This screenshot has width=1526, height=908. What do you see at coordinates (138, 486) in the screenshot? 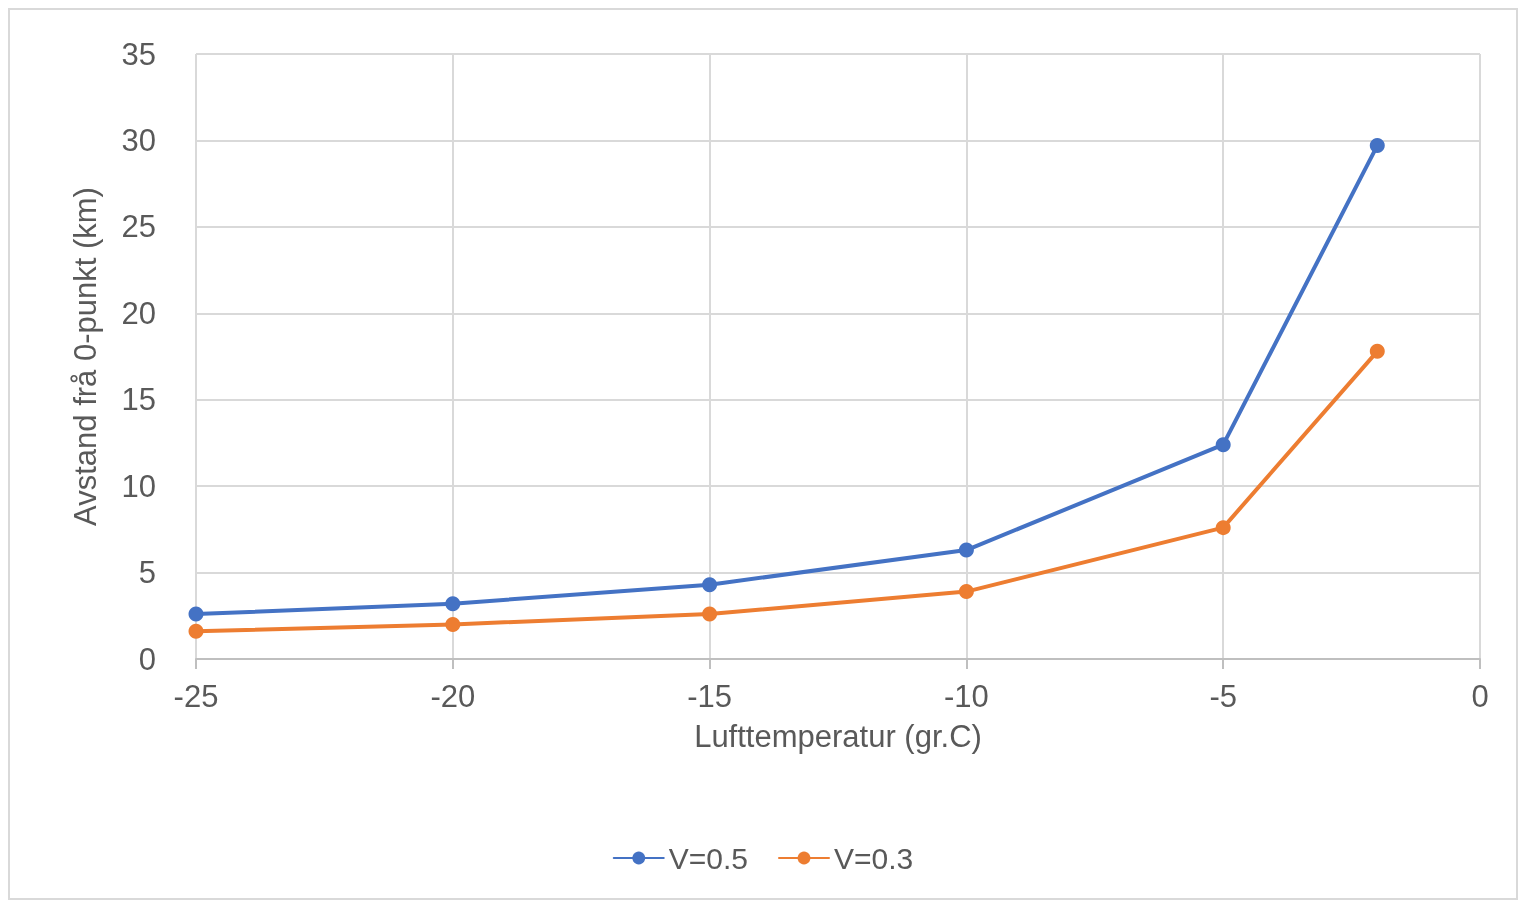
I see `y-tick-label: 10` at bounding box center [138, 486].